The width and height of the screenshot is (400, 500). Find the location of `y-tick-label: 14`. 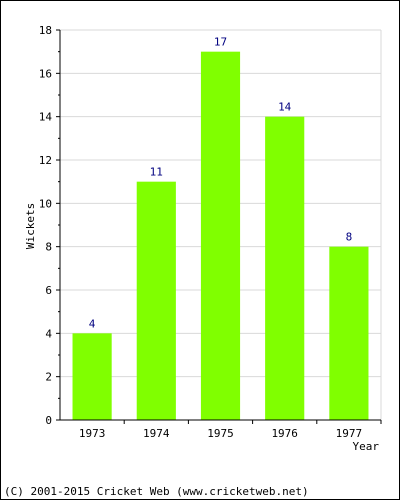

y-tick-label: 14 is located at coordinates (46, 117).